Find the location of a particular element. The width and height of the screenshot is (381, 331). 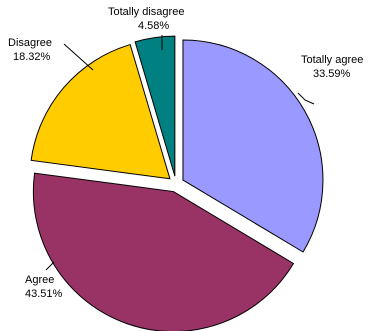

slice-label-name-totally-agree: Totally agree is located at coordinates (332, 60).